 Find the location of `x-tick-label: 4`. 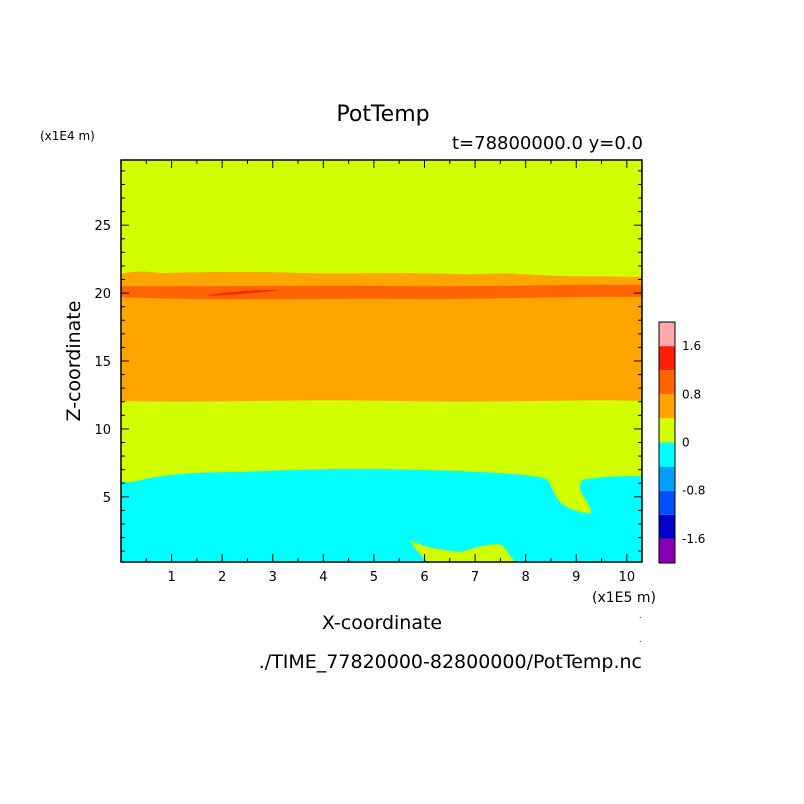

x-tick-label: 4 is located at coordinates (323, 577).